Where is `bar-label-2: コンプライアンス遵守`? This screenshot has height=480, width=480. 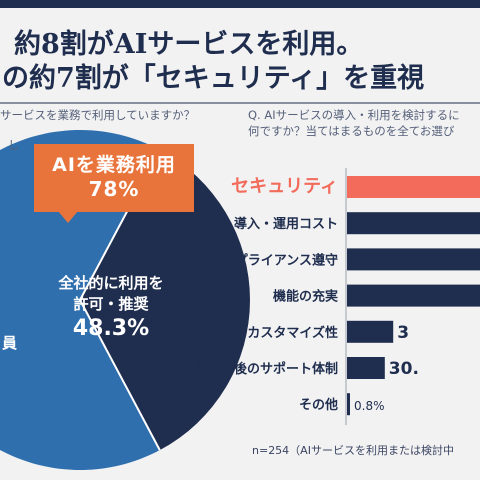
bar-label-2: コンプライアンス遵守 is located at coordinates (273, 260).